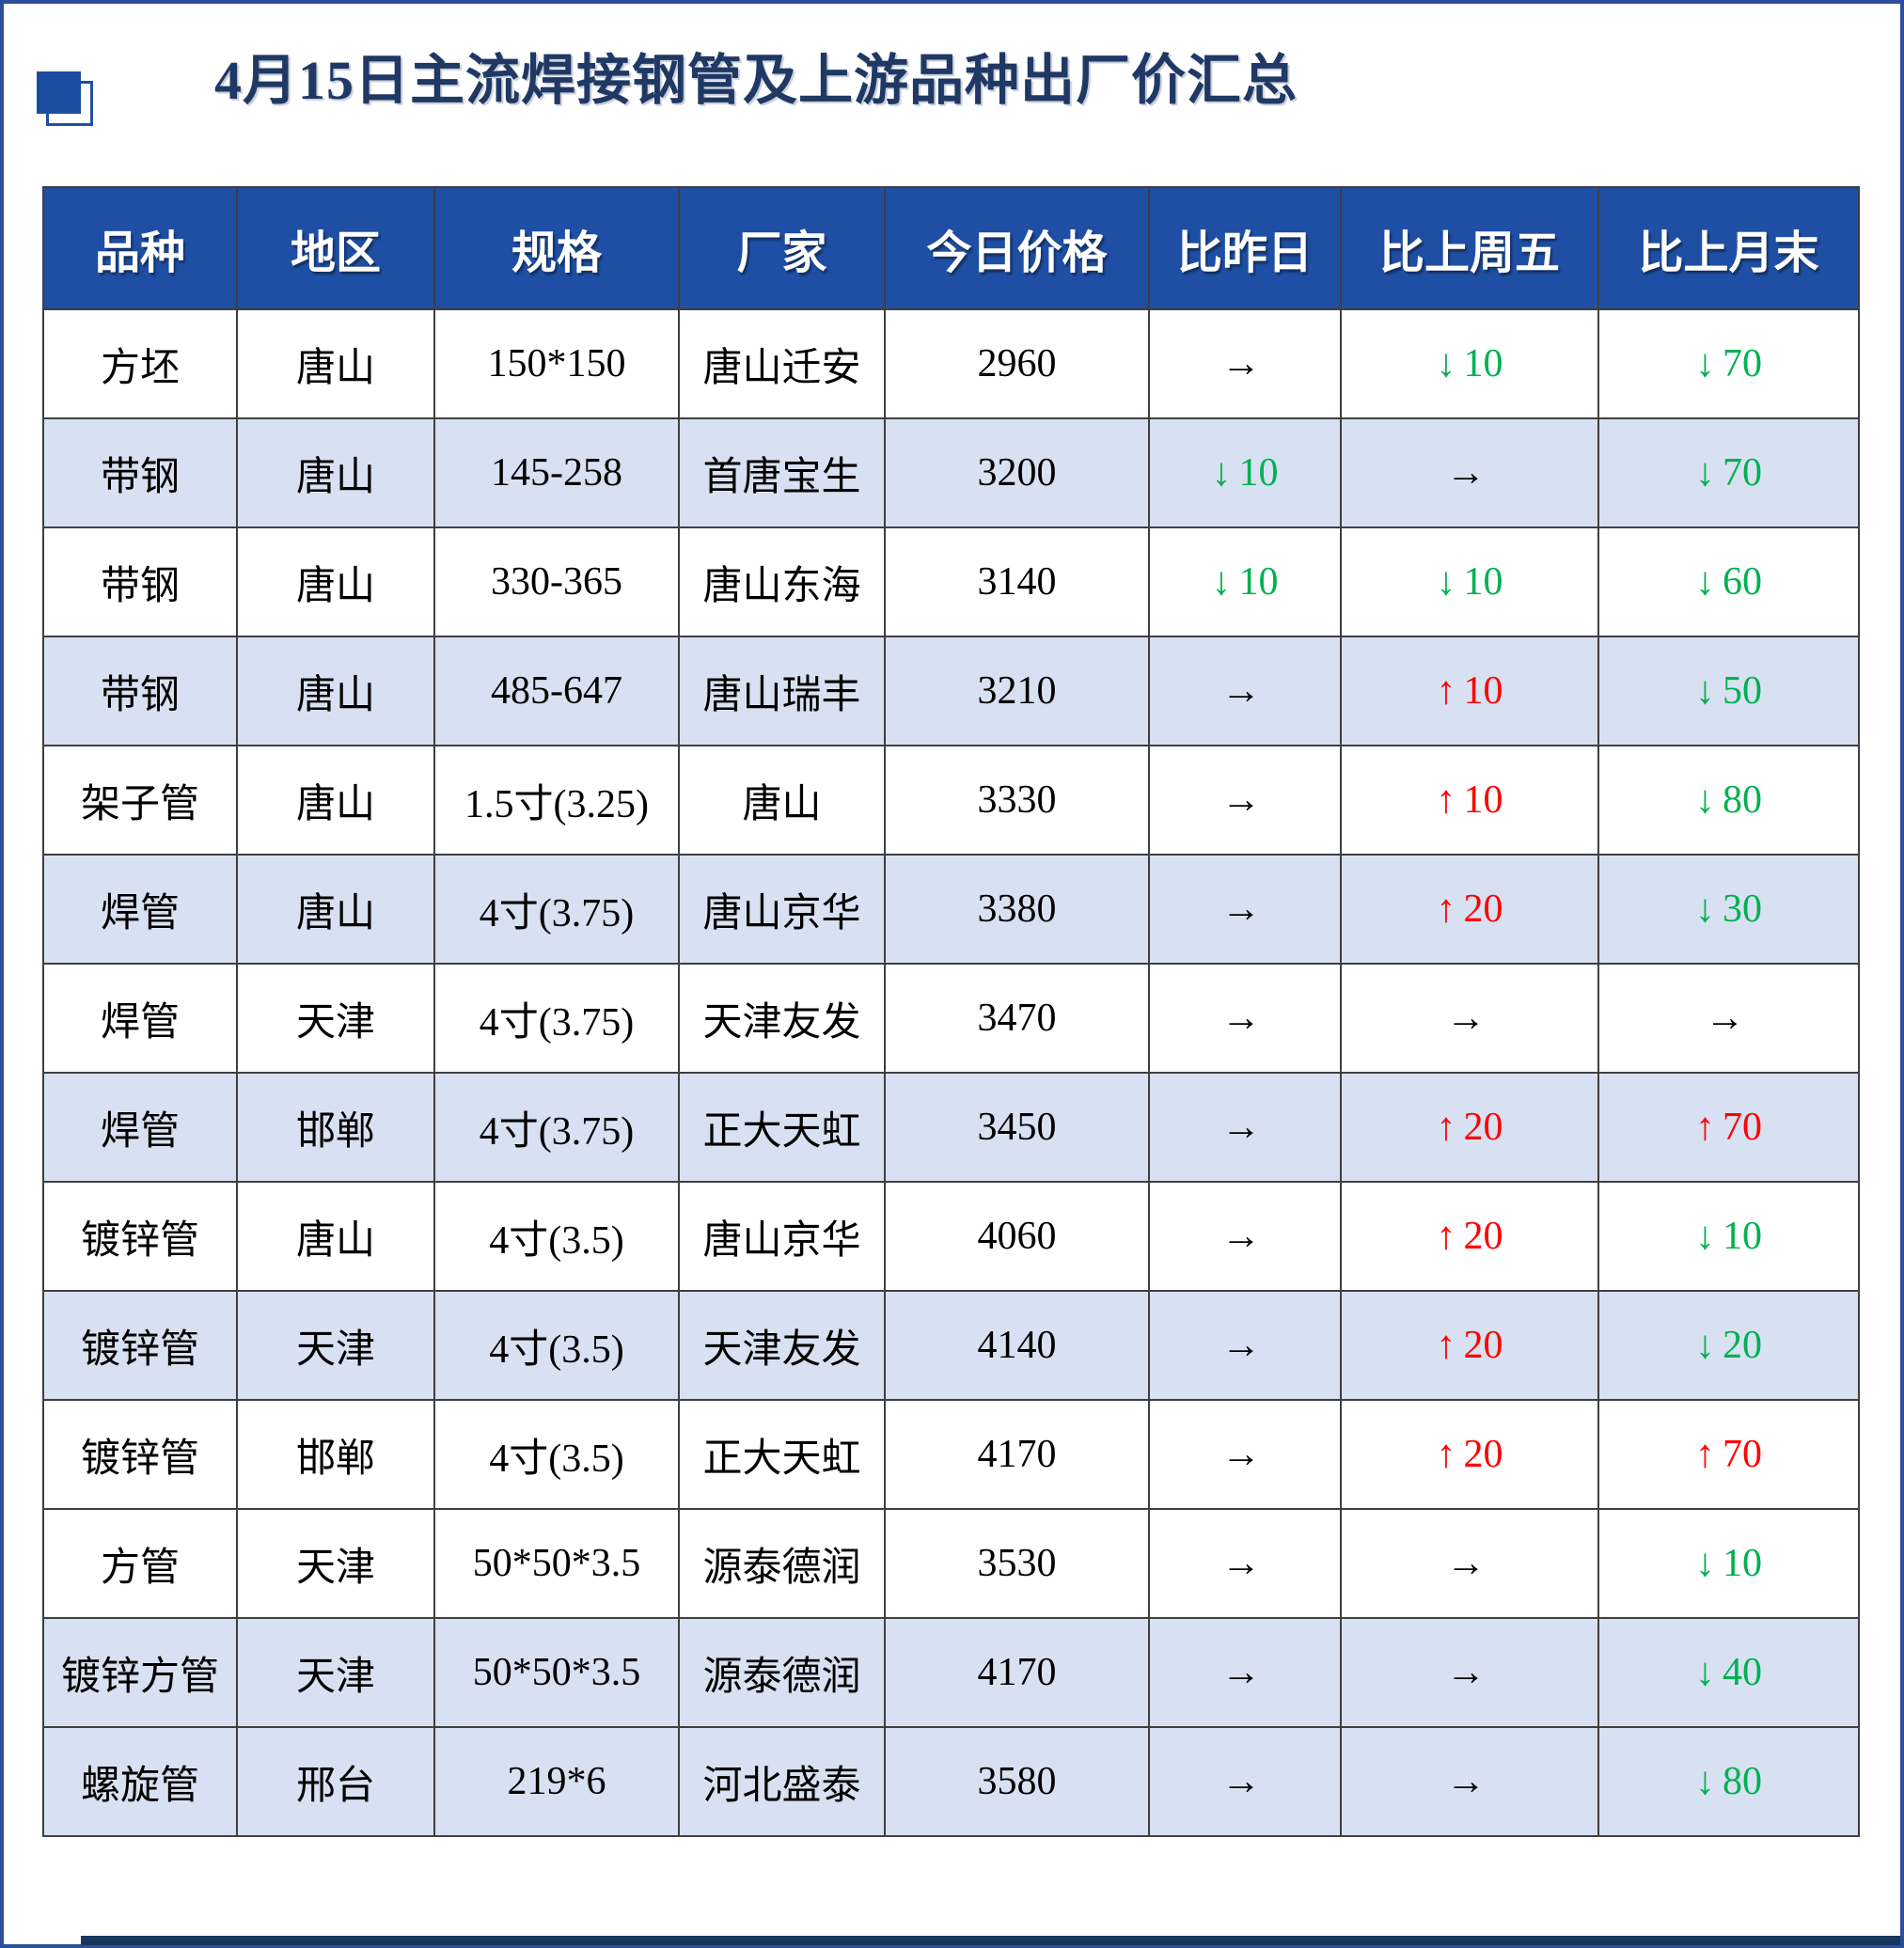 Image resolution: width=1904 pixels, height=1948 pixels. I want to click on factory-cell: 源泰德润, so click(782, 1673).